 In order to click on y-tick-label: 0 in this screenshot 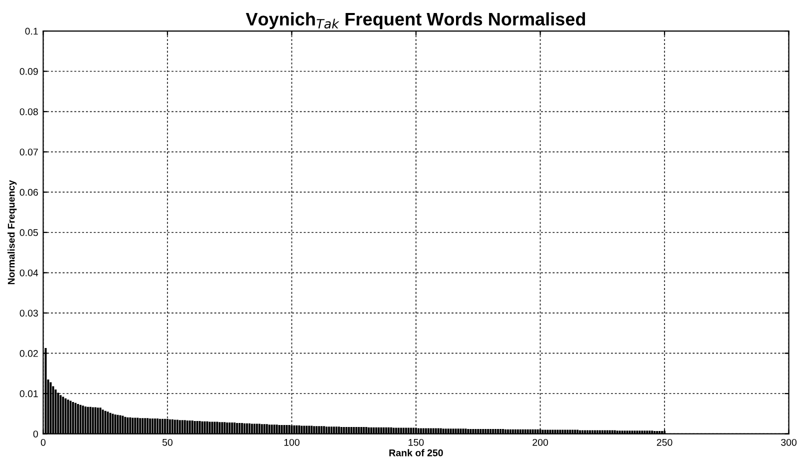, I will do `click(35, 434)`.